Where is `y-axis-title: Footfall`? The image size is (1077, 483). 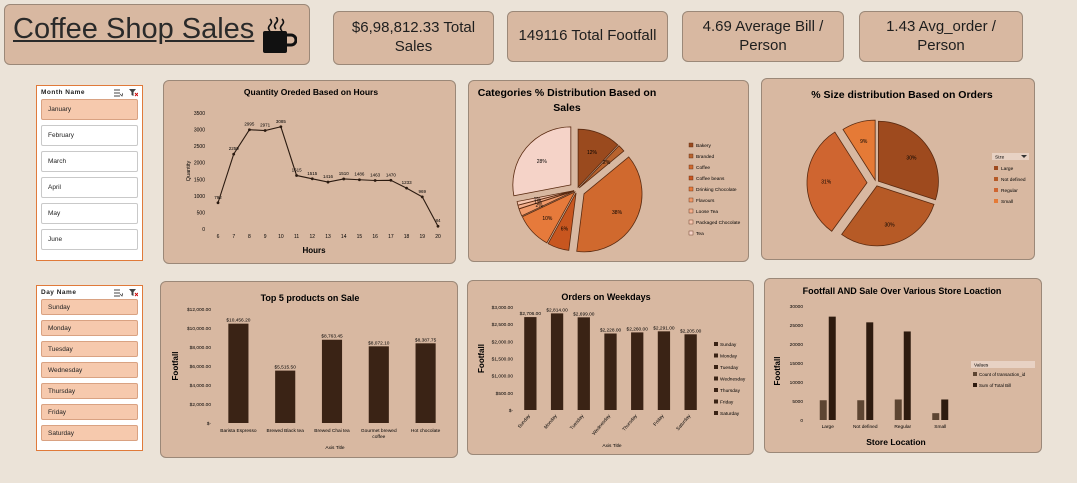
y-axis-title: Footfall is located at coordinates (481, 358).